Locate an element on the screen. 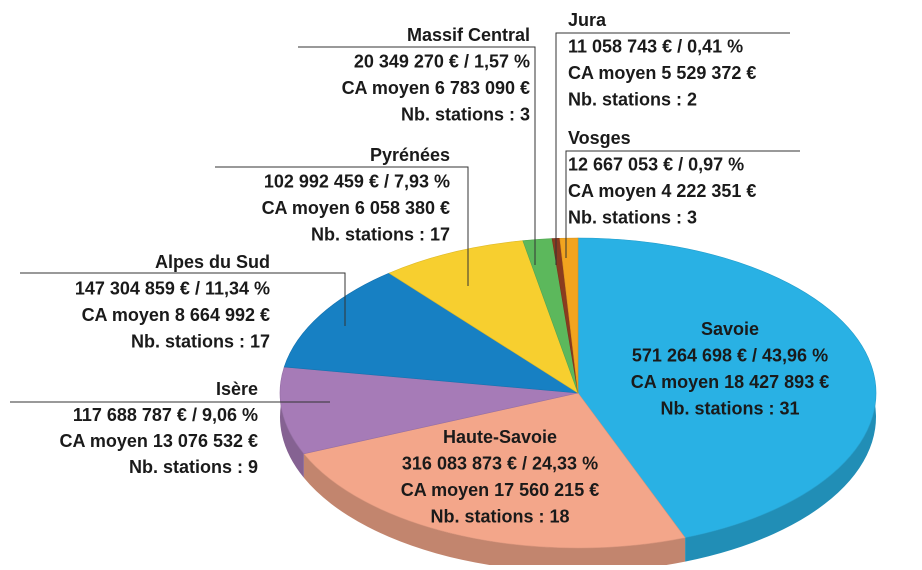 This screenshot has height=570, width=922. average-label: CA moyen 6 058 380 € is located at coordinates (356, 208).